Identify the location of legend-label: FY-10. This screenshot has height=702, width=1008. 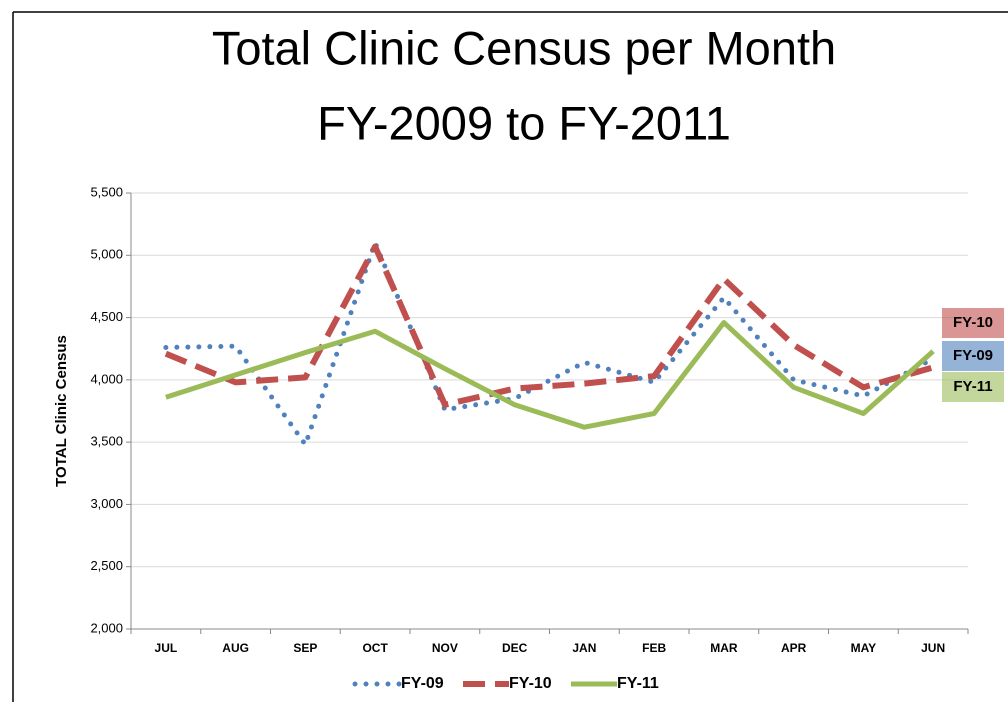
(530, 683).